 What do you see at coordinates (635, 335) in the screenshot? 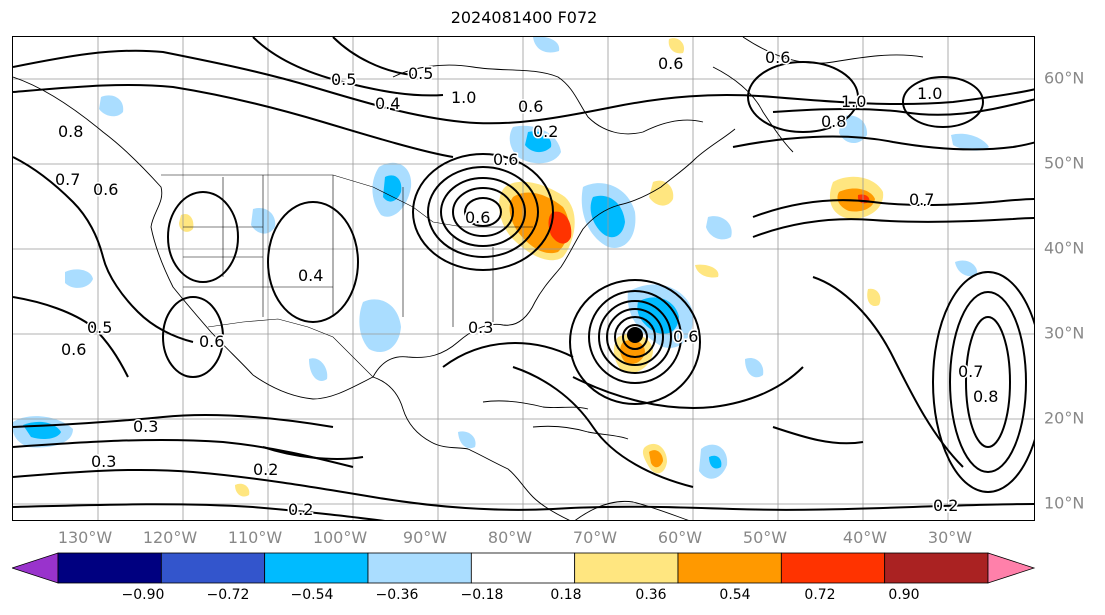
I see `storm-center-marker` at bounding box center [635, 335].